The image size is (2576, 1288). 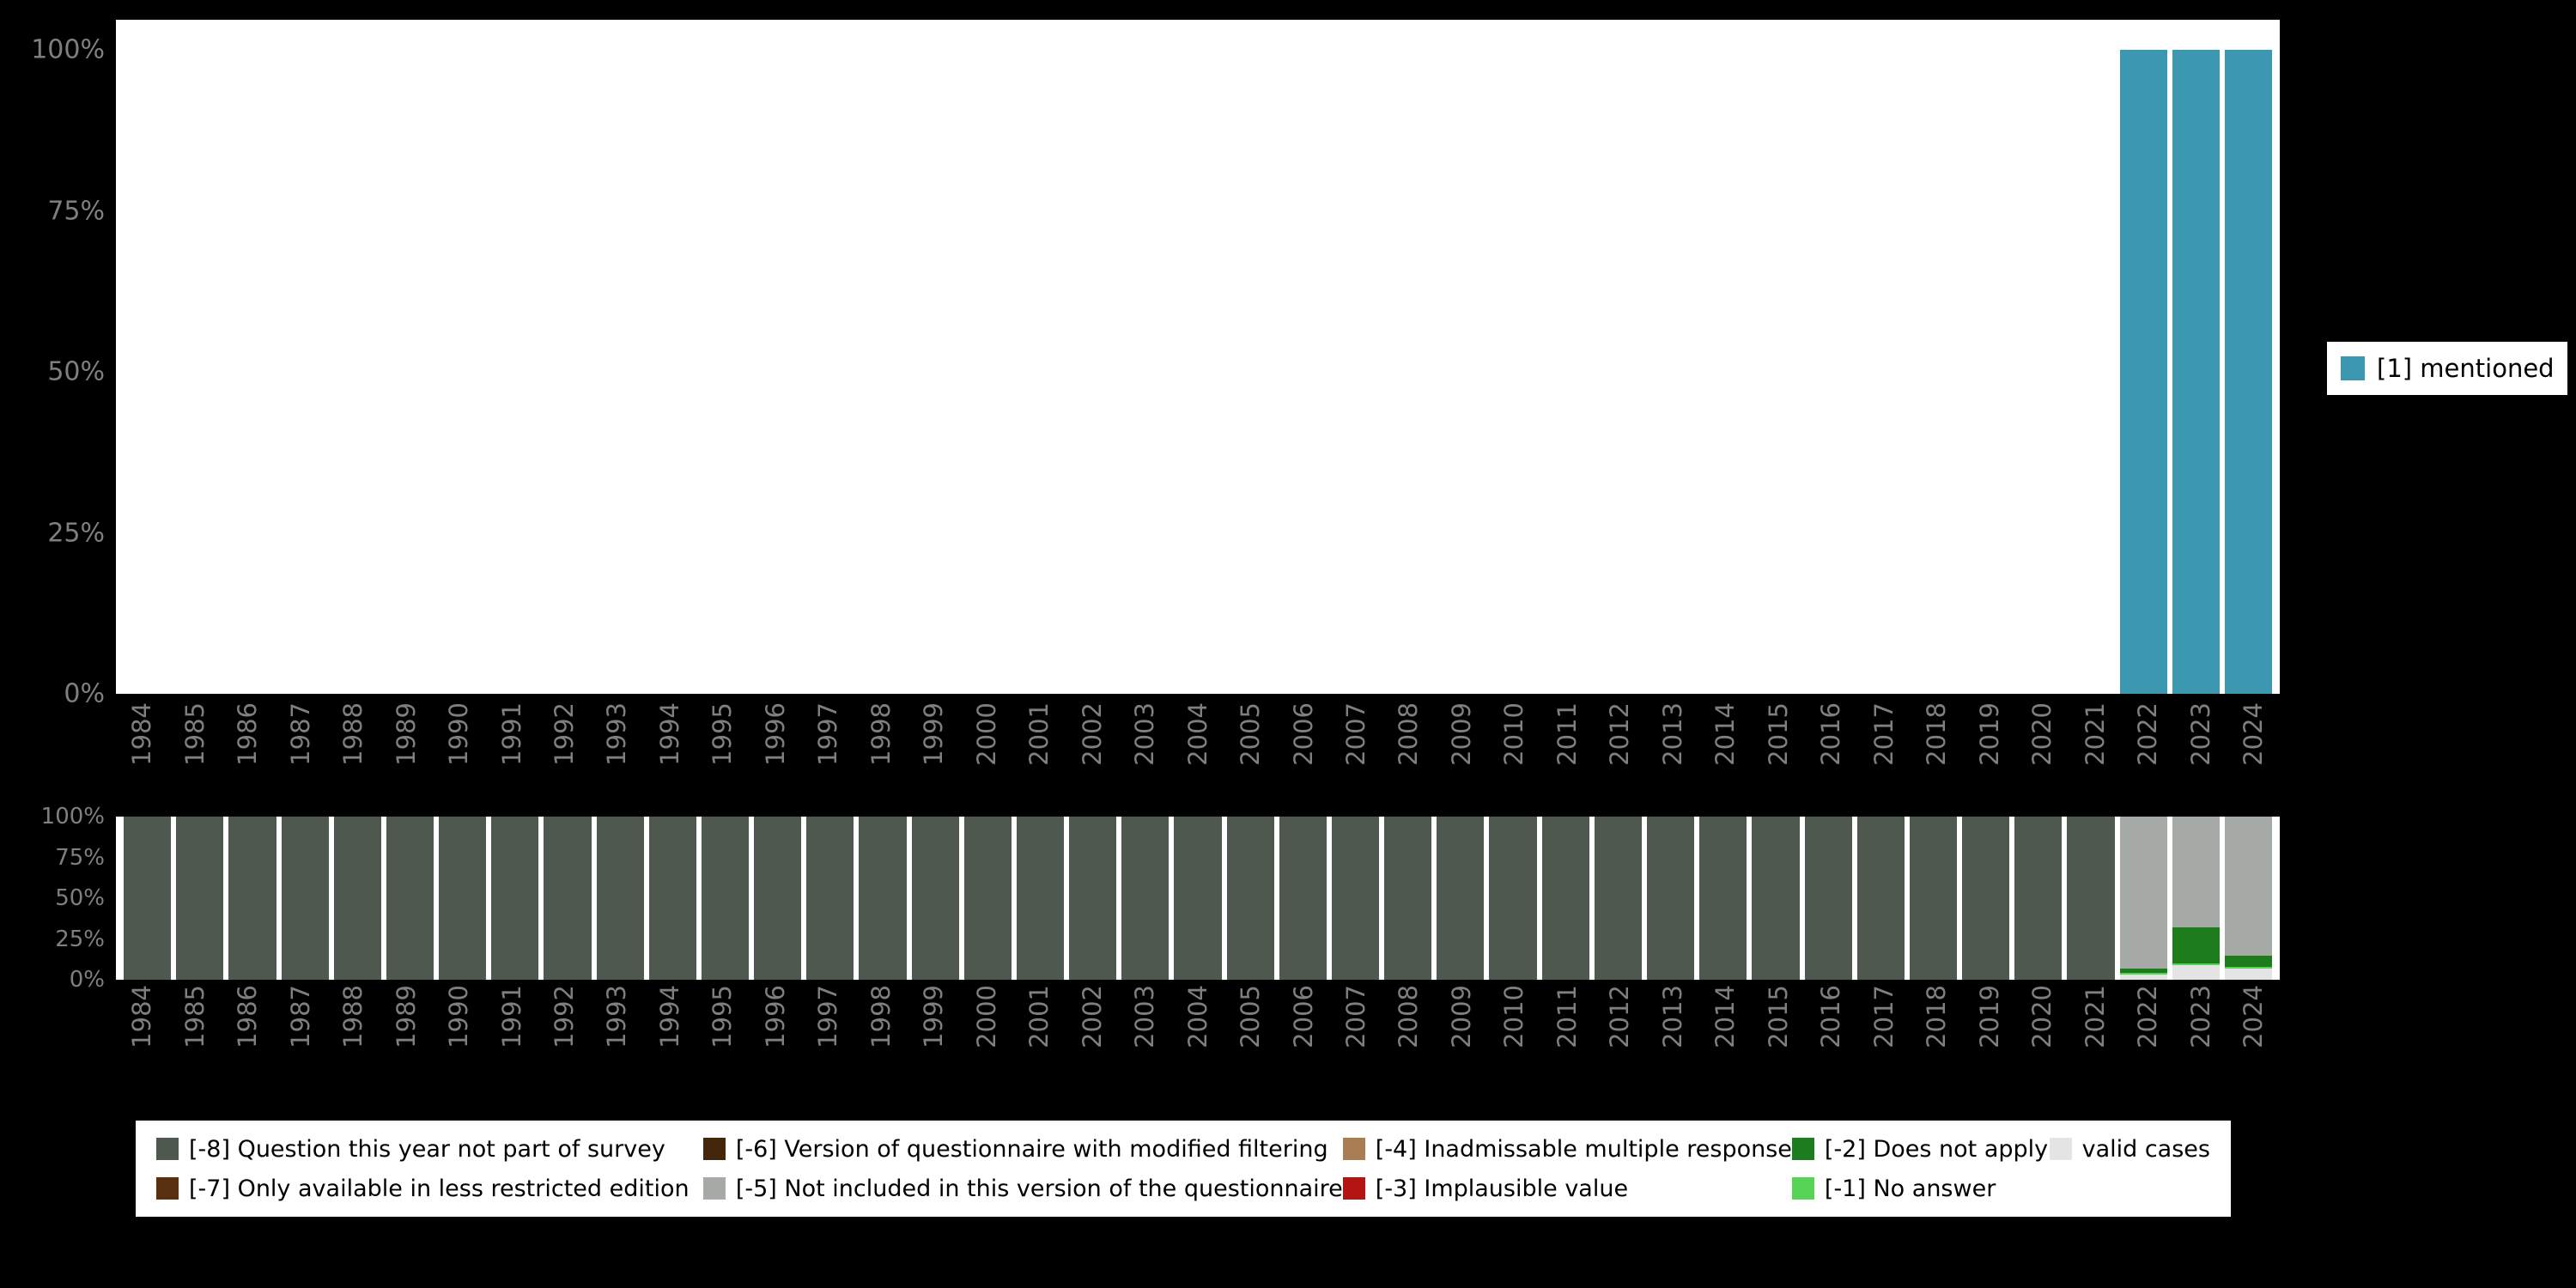 I want to click on x-tick-label: 1993, so click(x=617, y=734).